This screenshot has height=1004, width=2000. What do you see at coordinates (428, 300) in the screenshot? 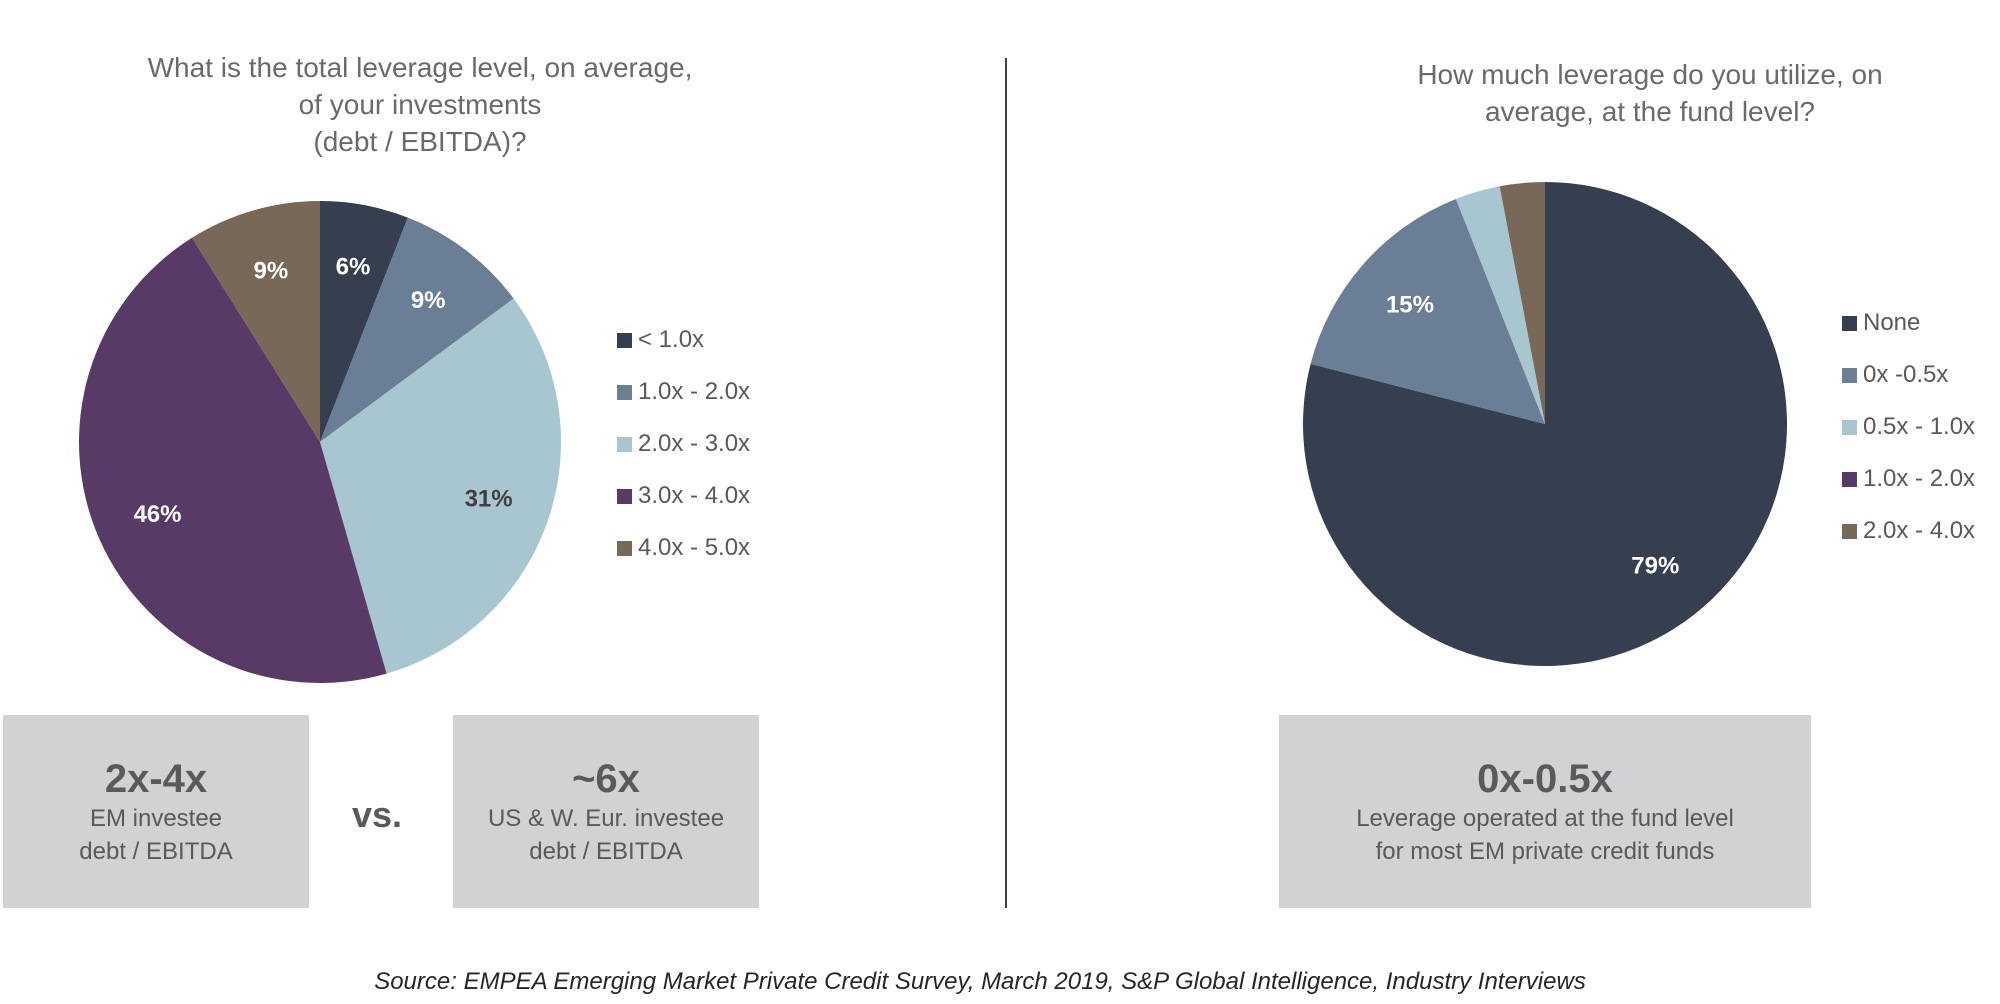
I see `left-slice-label-1-0x-2-0x: 9%` at bounding box center [428, 300].